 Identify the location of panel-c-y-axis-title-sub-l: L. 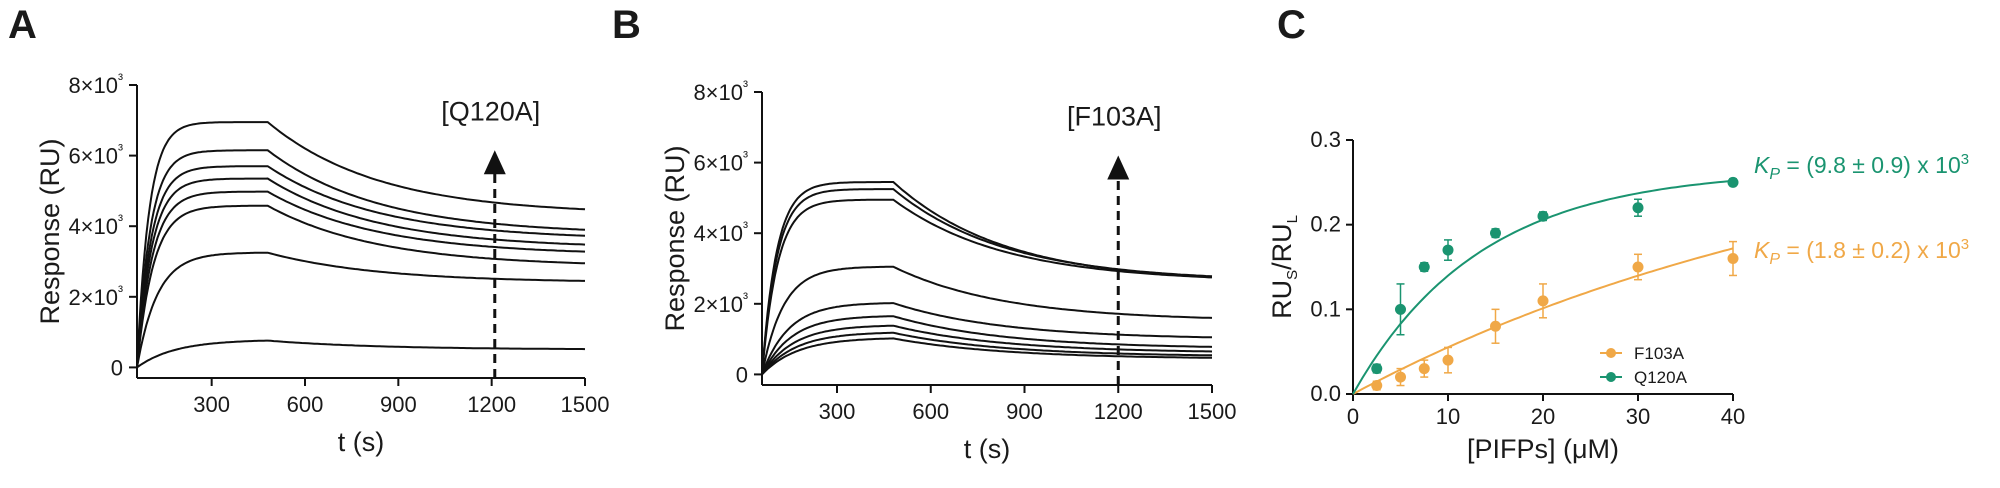
(1292, 219).